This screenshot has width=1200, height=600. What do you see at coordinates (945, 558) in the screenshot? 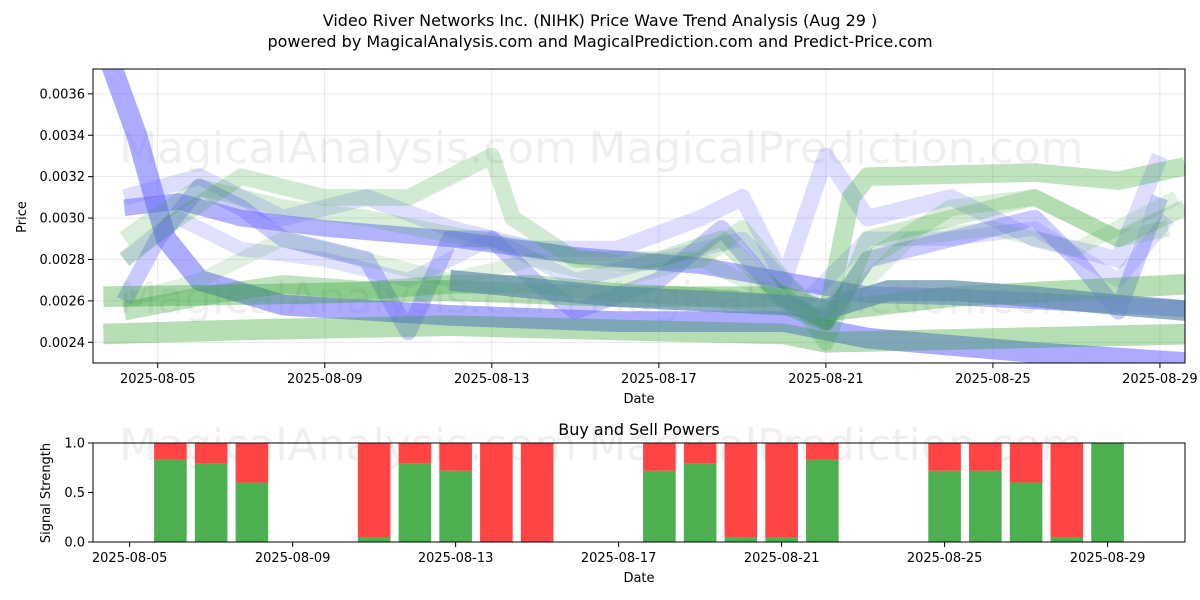
I see `signal-xtick-label-5: 2025-08-25` at bounding box center [945, 558].